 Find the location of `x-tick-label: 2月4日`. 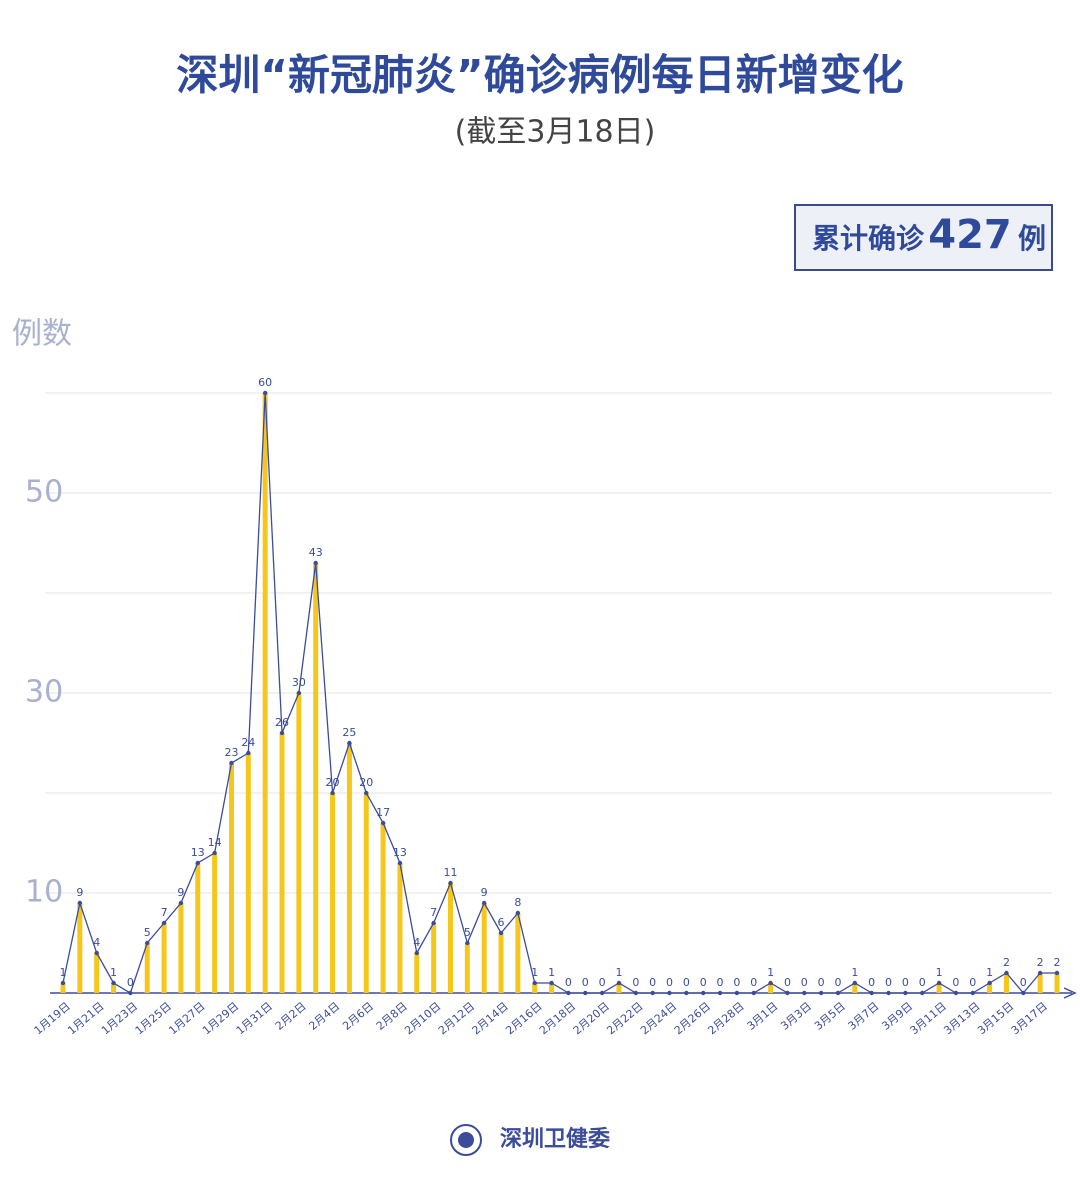

x-tick-label: 2月4日 is located at coordinates (324, 1016).